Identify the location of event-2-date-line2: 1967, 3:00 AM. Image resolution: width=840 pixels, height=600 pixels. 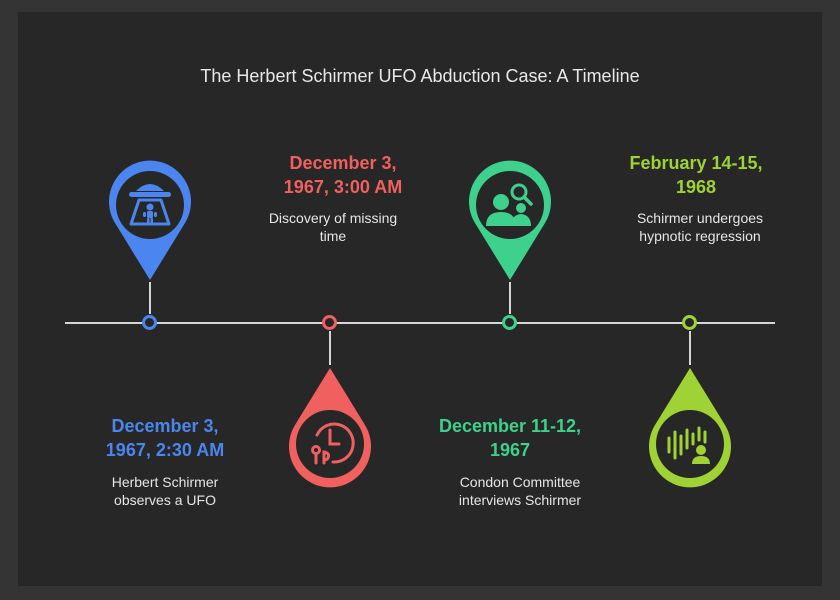
(343, 187).